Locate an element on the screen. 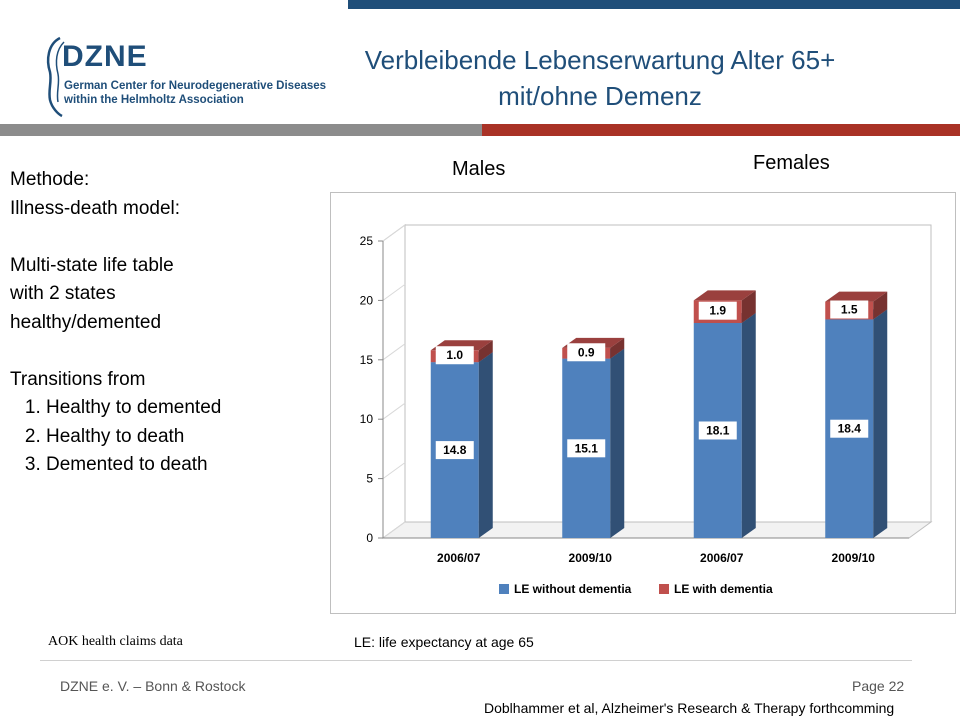 This screenshot has height=720, width=960. transition-item: Demented to death is located at coordinates (133, 465).